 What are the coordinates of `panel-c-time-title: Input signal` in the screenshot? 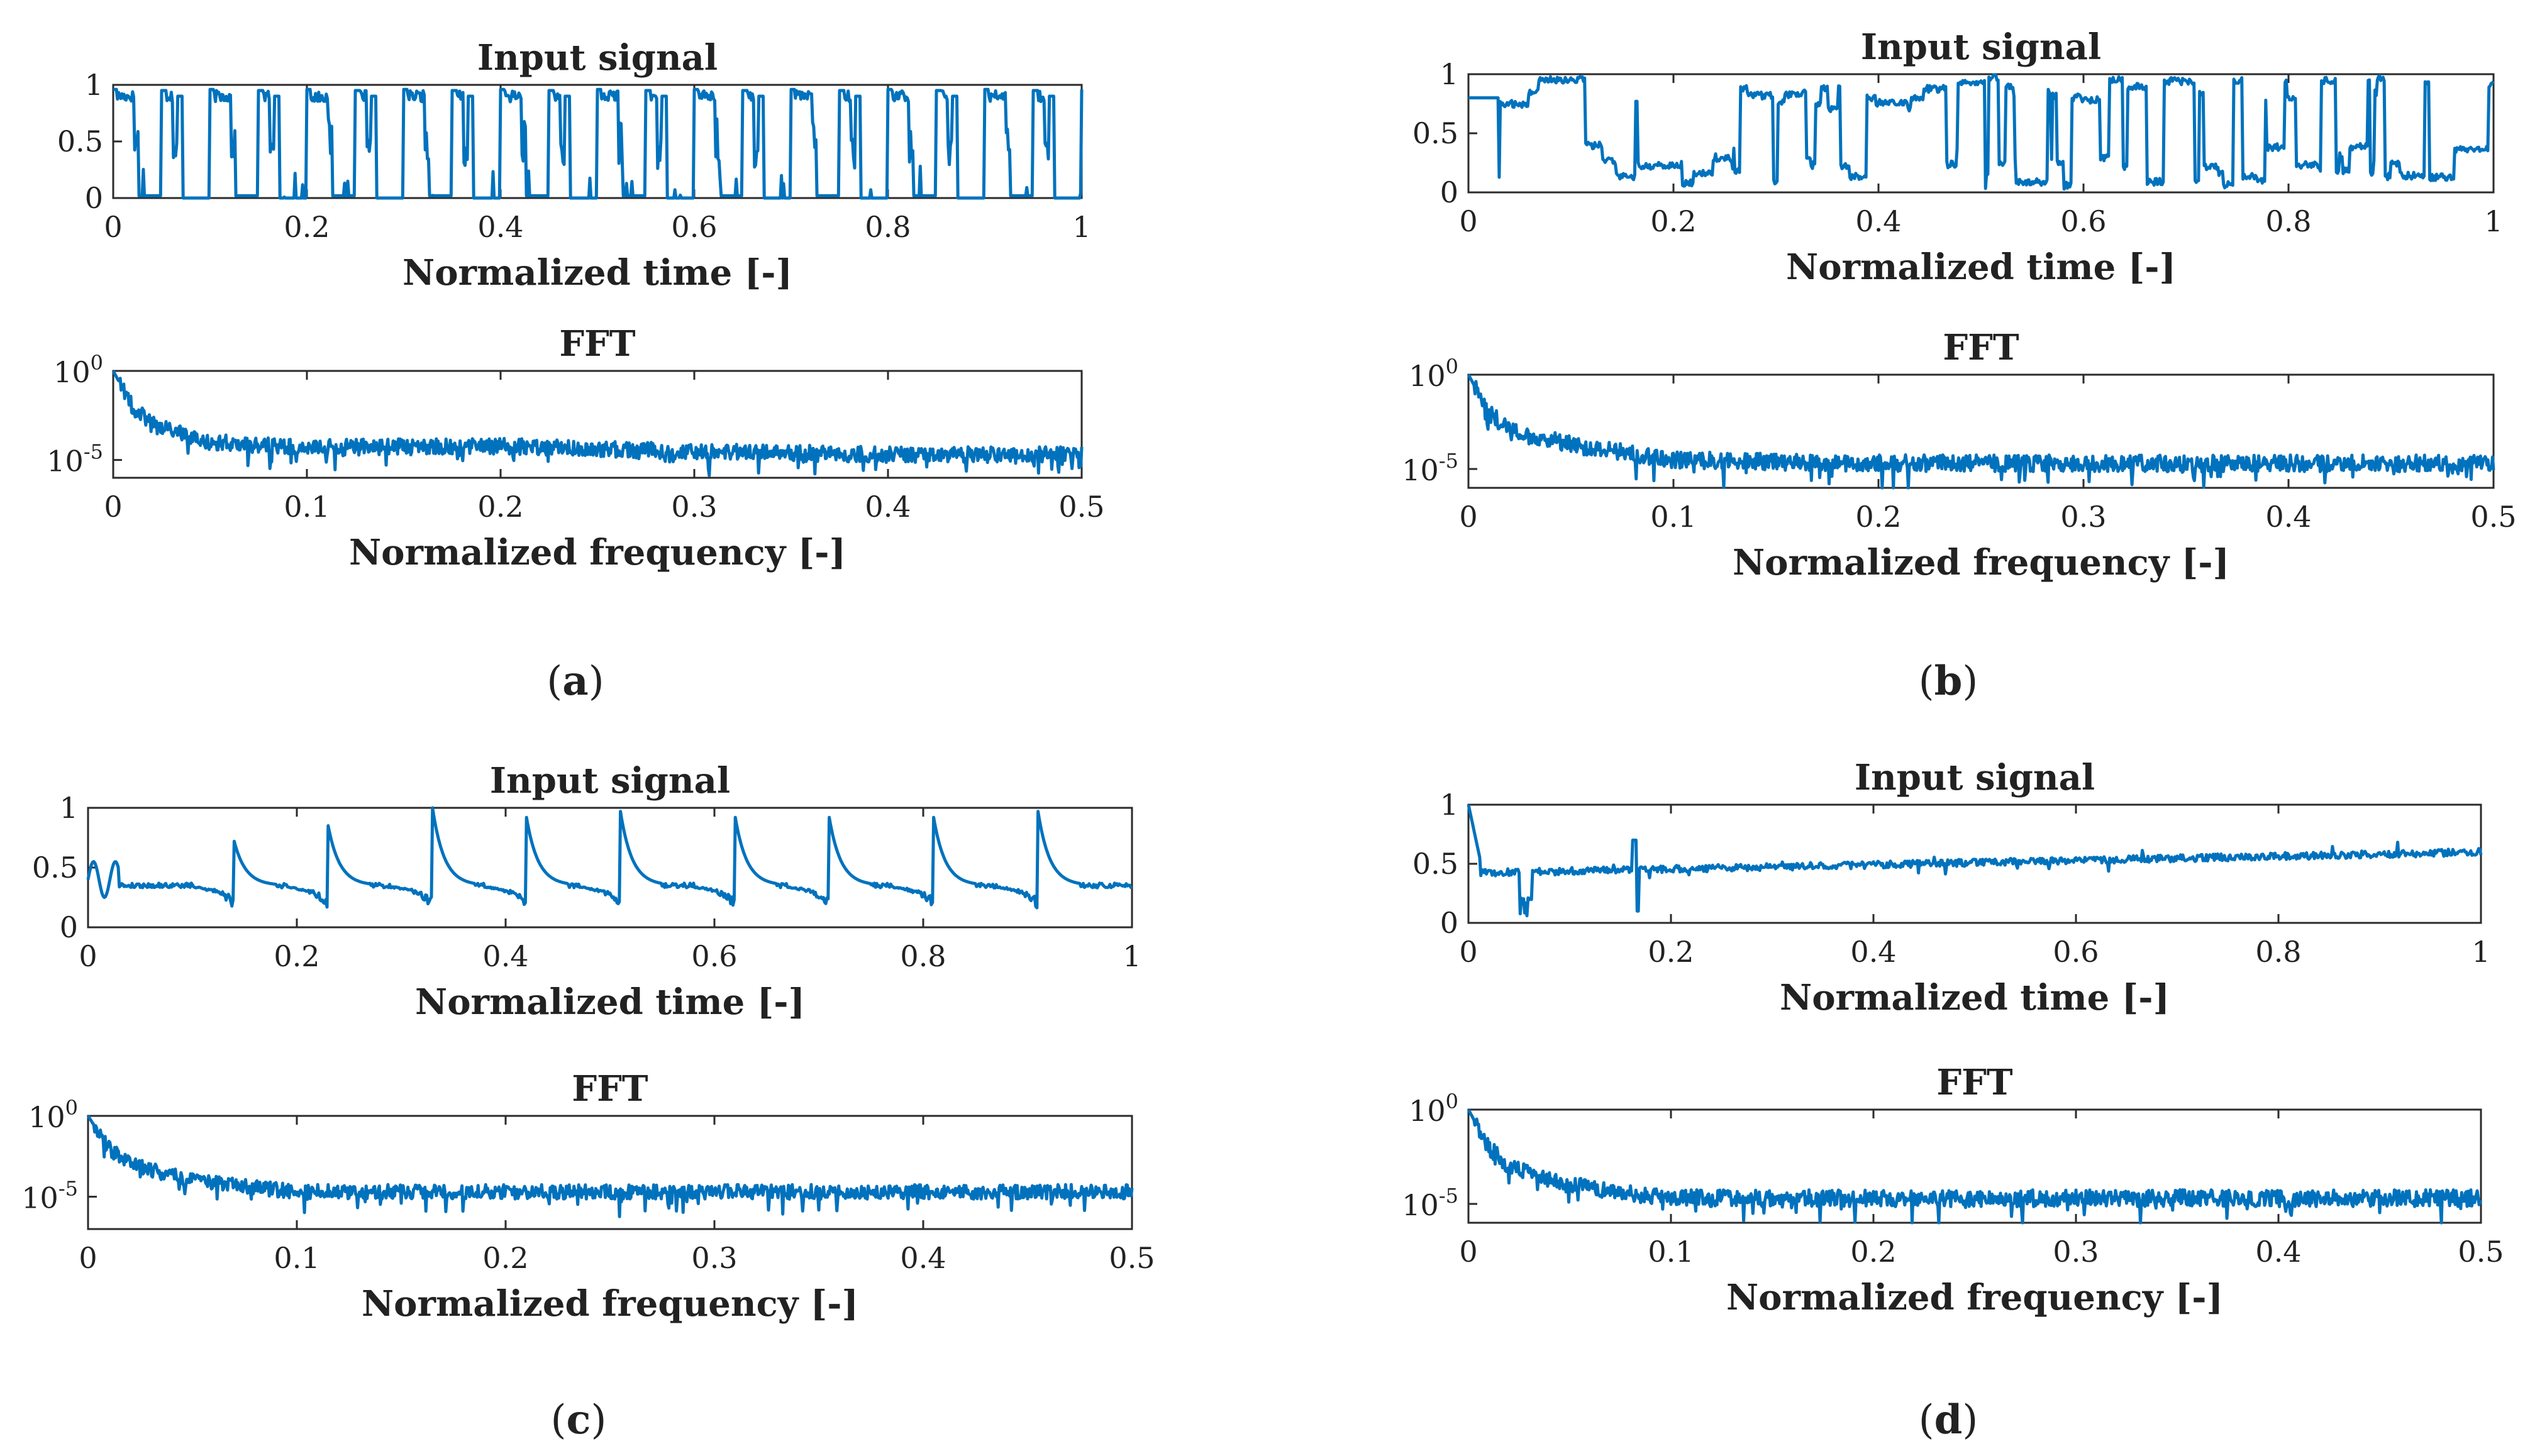 It's located at (610, 781).